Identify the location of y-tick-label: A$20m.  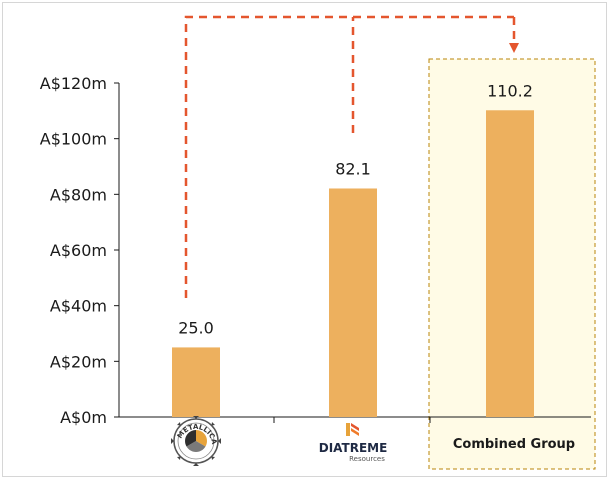
(78, 361).